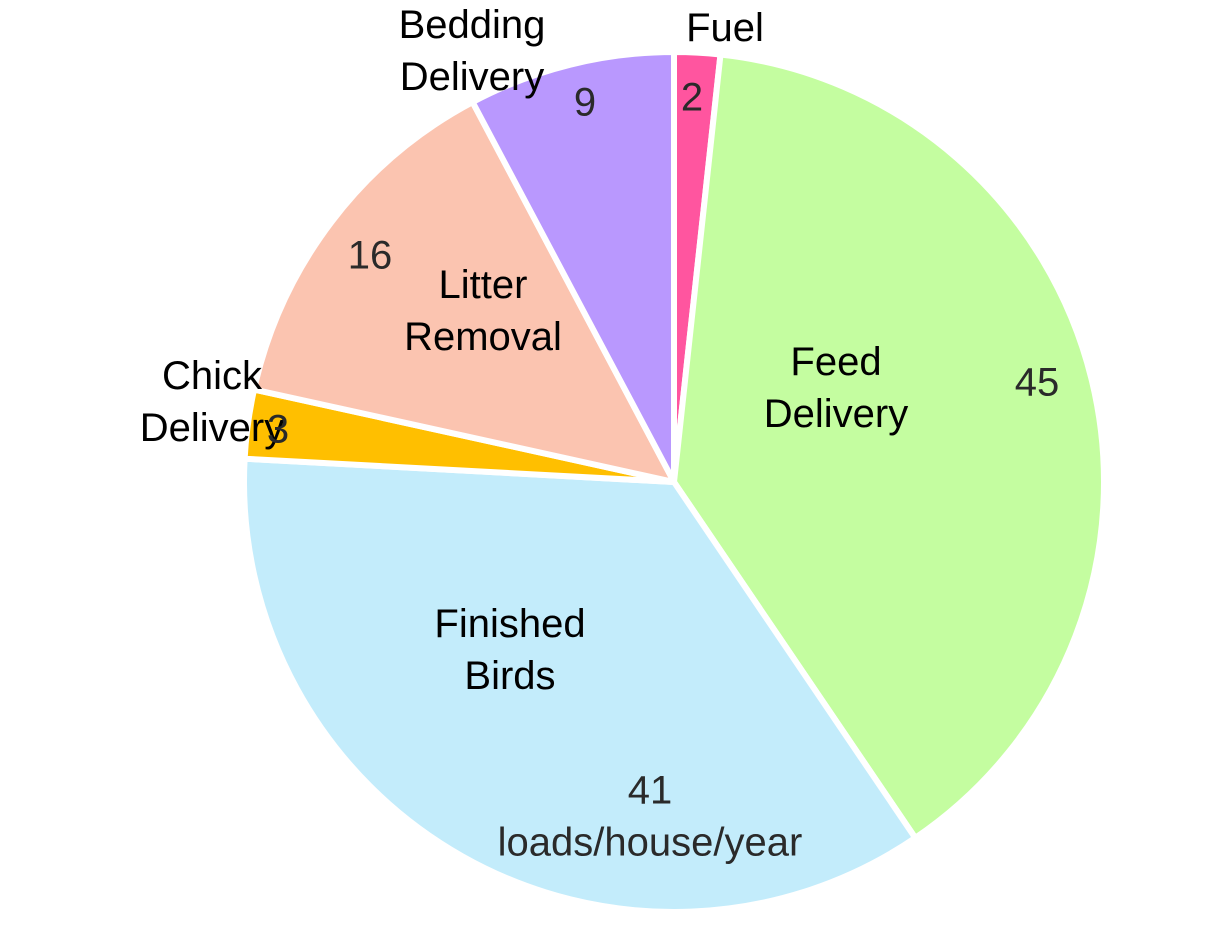 The image size is (1218, 934). I want to click on annotation: loads/house/year, so click(650, 843).